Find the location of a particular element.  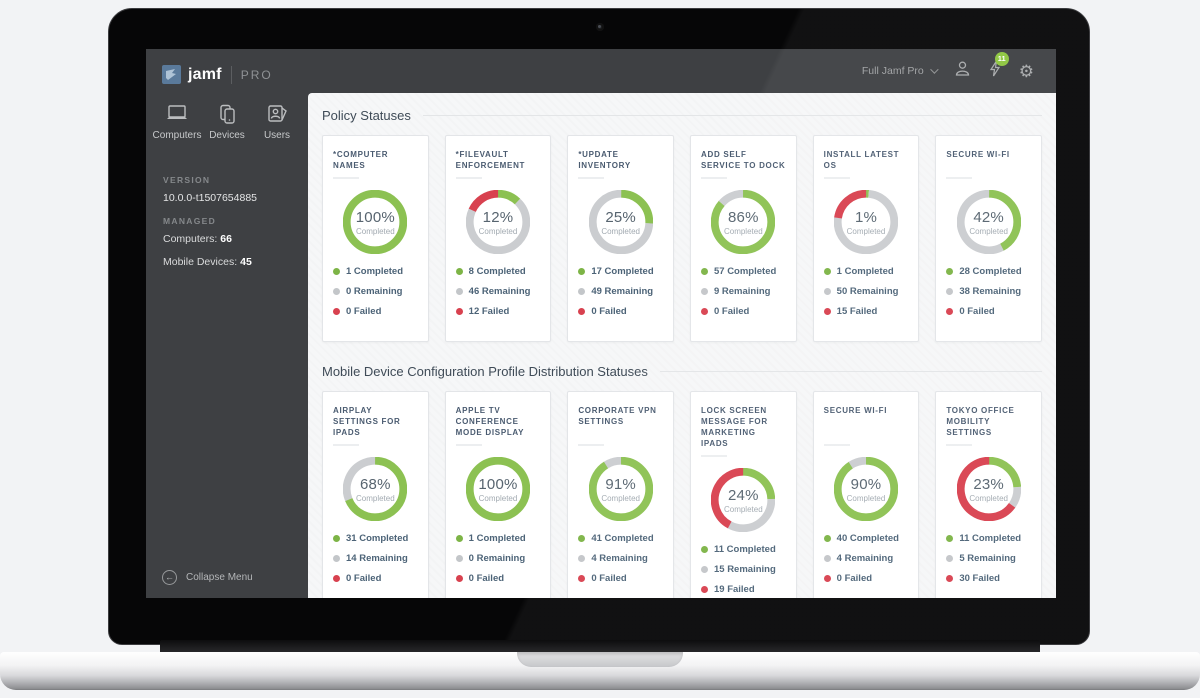

stat-failed: 0 Failed is located at coordinates (498, 578).